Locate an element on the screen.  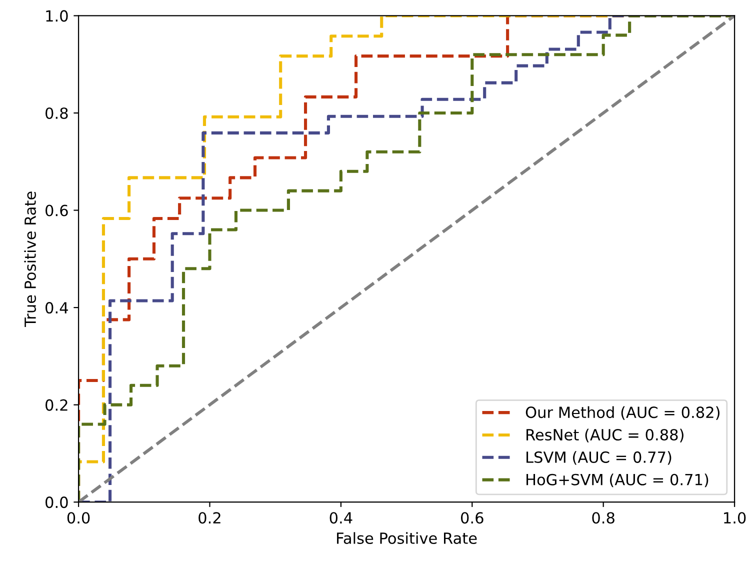
y-tick-label: 0.4 is located at coordinates (57, 308).